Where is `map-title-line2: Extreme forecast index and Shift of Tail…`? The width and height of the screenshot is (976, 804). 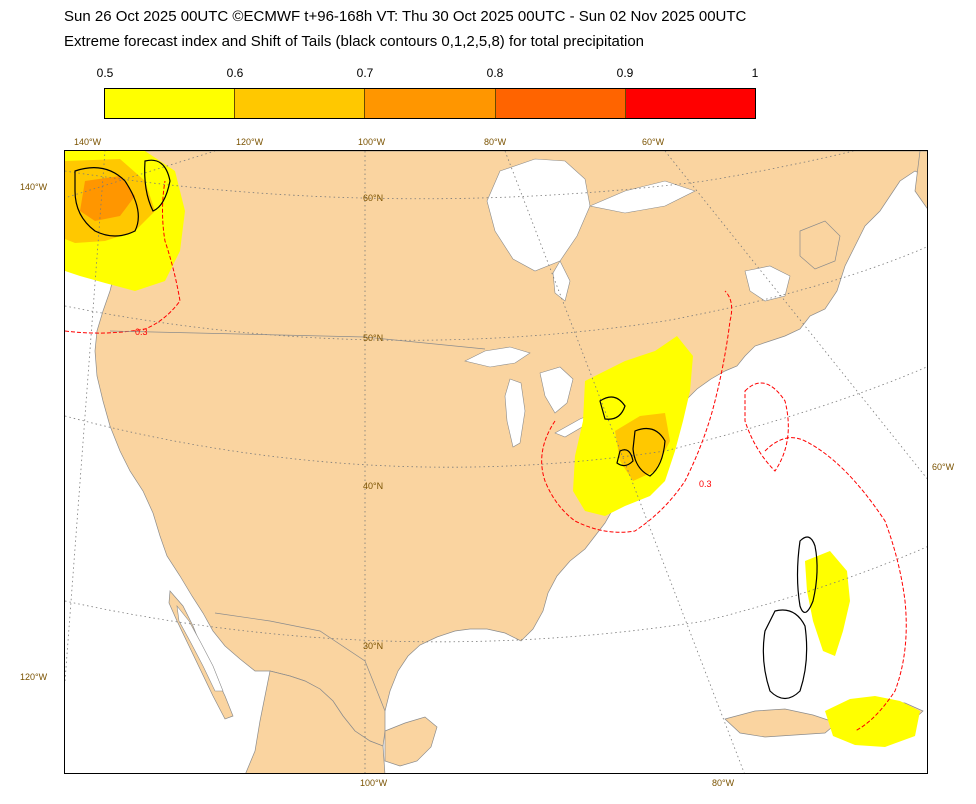
map-title-line2: Extreme forecast index and Shift of Tail… is located at coordinates (354, 41).